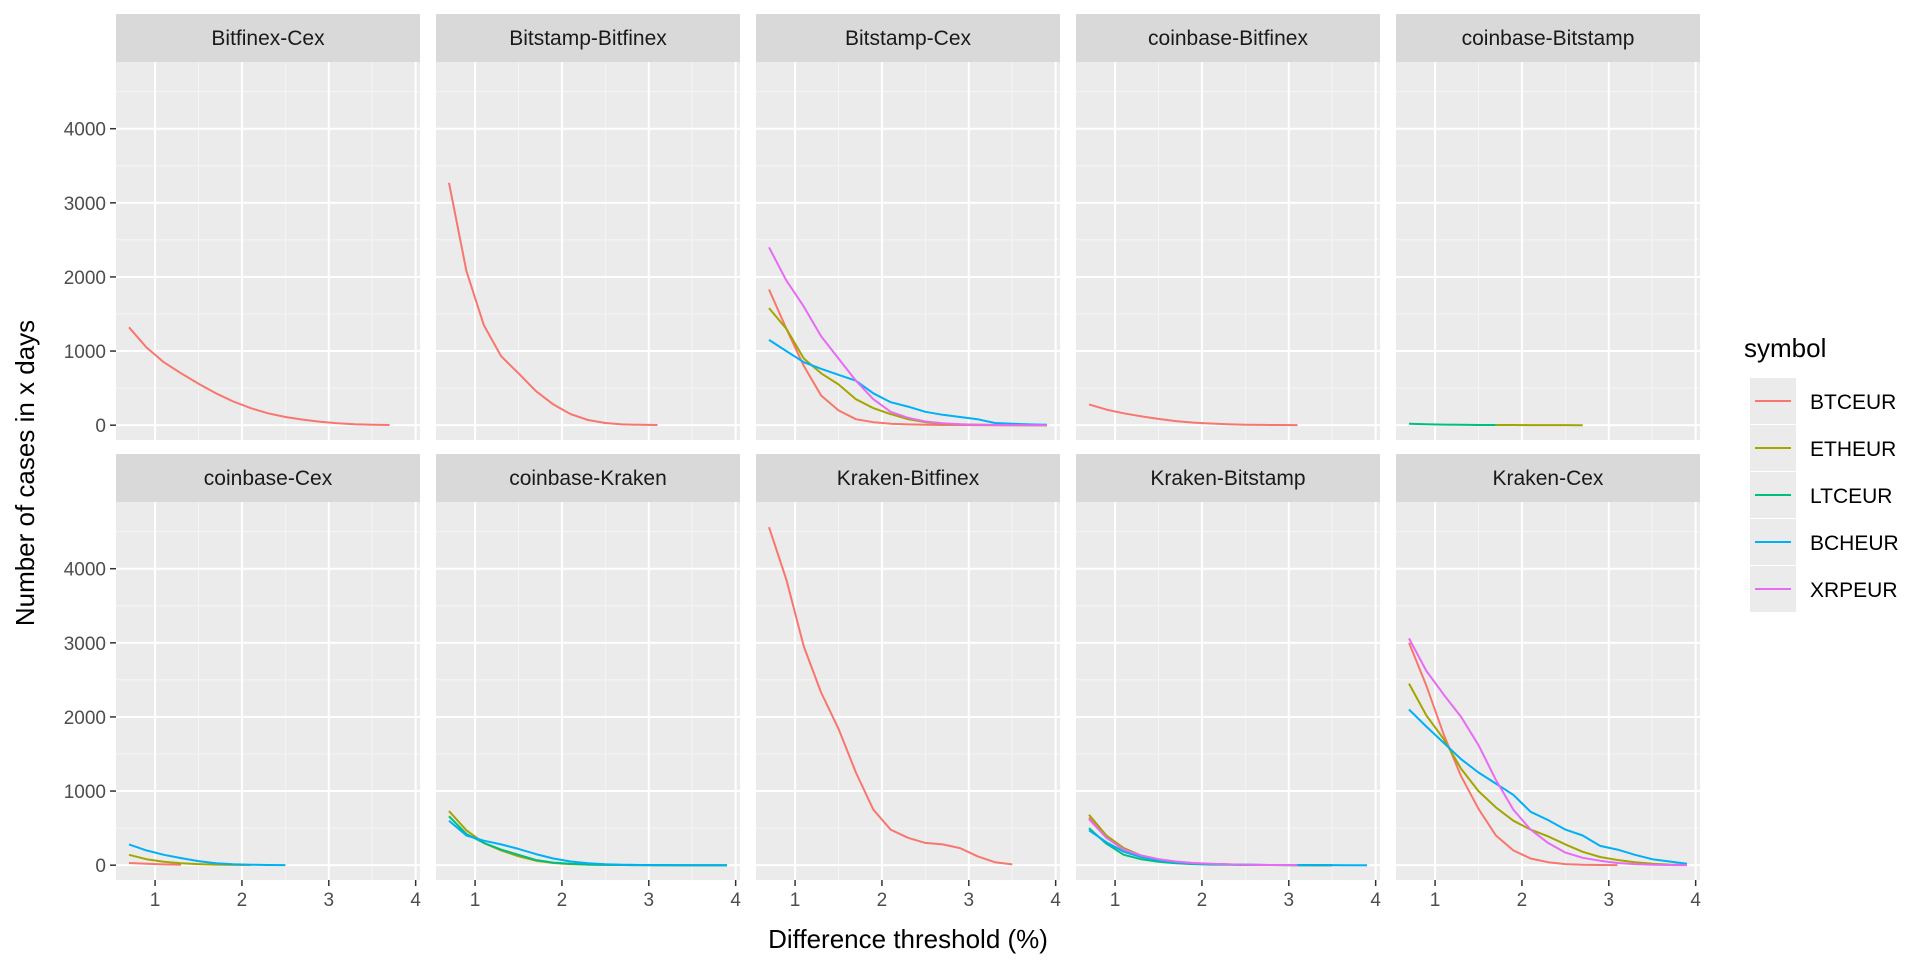  I want to click on facet-title: Bitstamp-Bitfinex, so click(588, 38).